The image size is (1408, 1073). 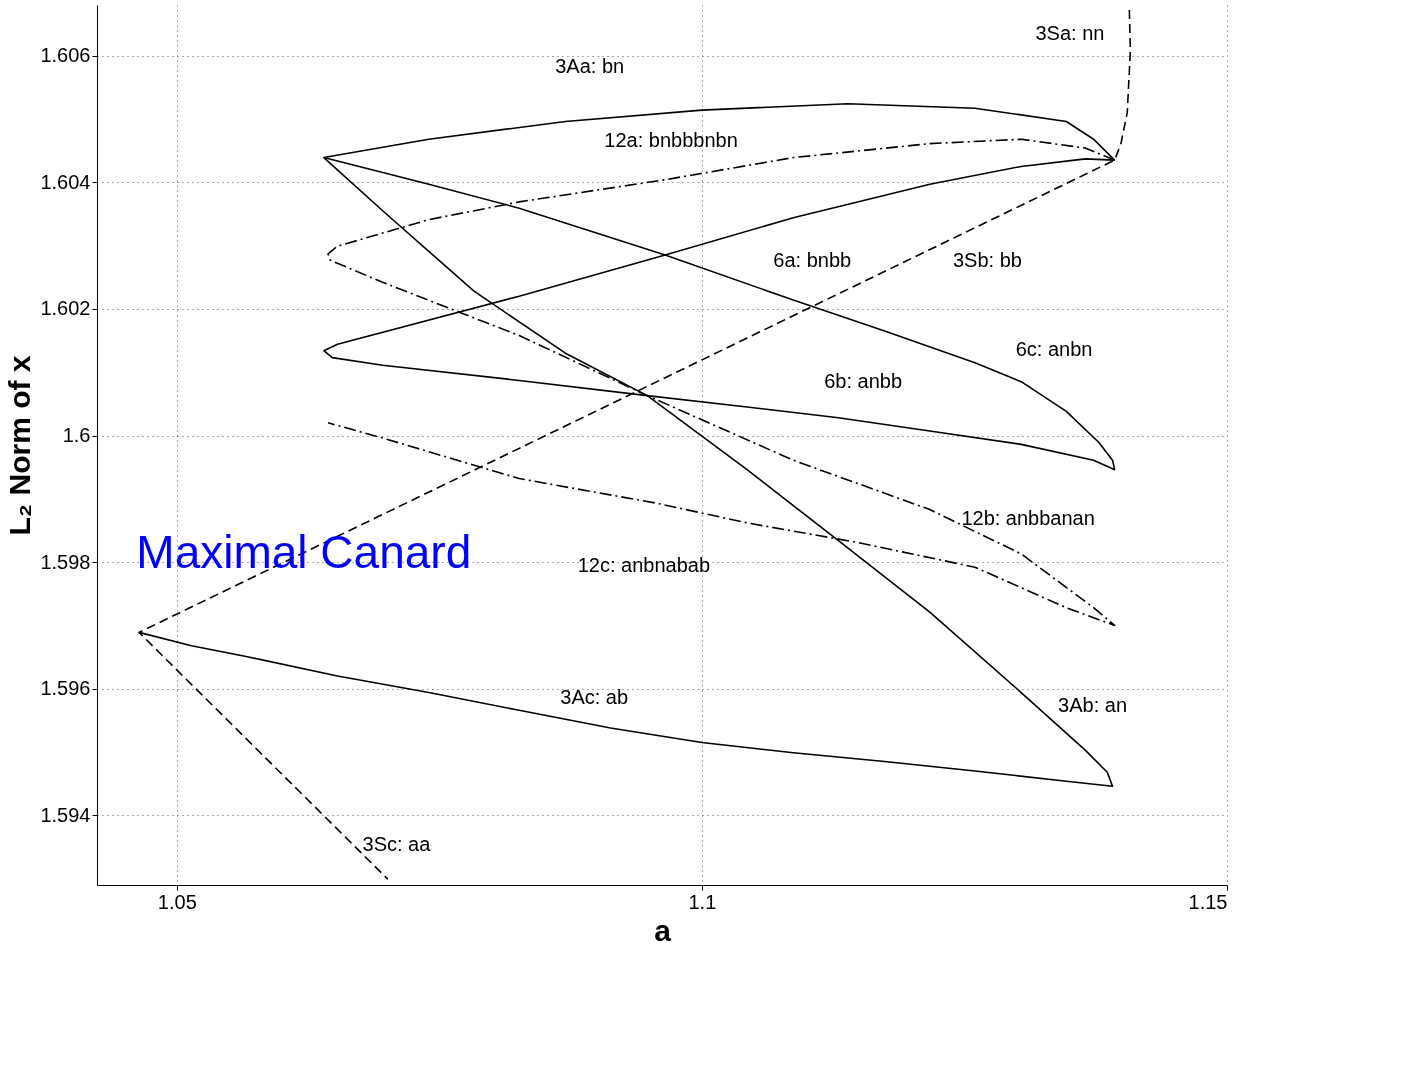 I want to click on y-tick-label: 1.596, so click(x=65, y=688).